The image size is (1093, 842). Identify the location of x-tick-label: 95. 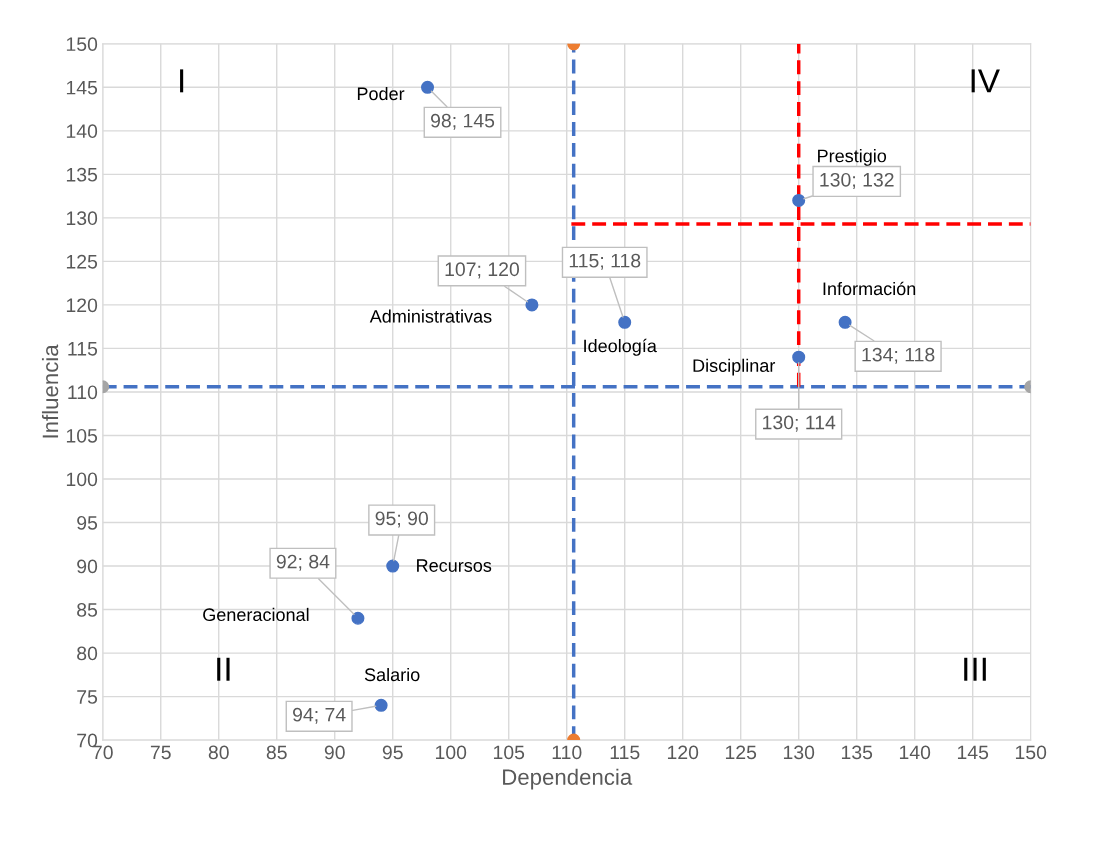
(392, 752).